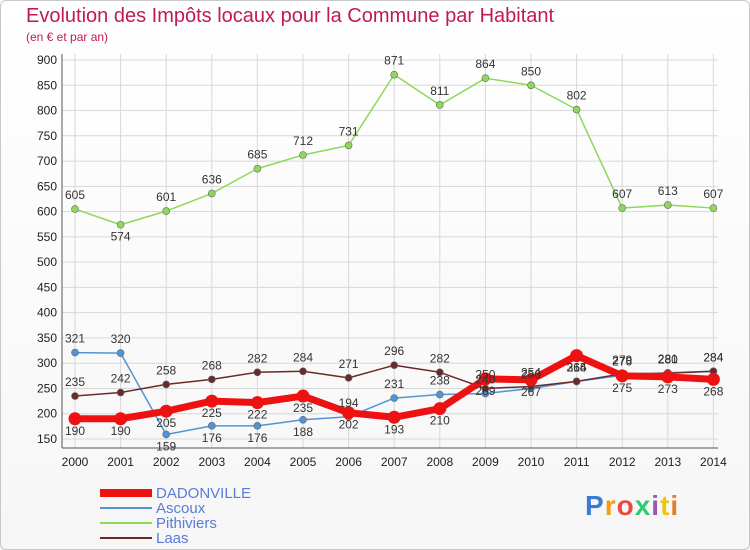 Image resolution: width=750 pixels, height=550 pixels. I want to click on x-tick-label: 2008, so click(439, 462).